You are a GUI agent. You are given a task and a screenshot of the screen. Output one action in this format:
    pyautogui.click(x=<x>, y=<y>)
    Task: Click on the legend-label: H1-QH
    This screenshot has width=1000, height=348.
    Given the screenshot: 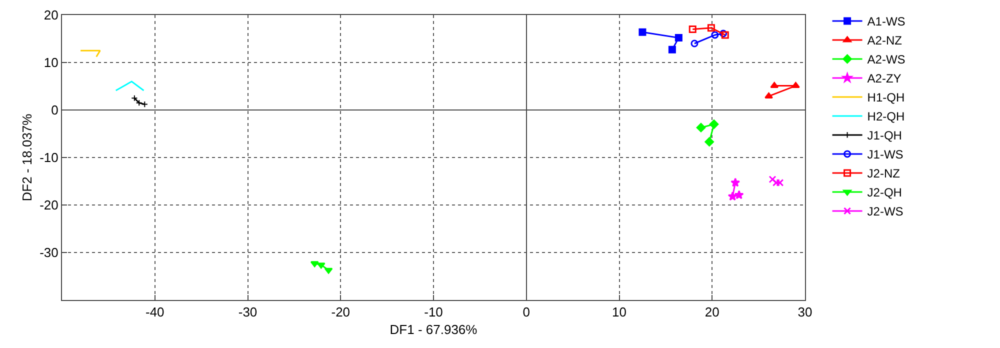 What is the action you would take?
    pyautogui.click(x=886, y=97)
    